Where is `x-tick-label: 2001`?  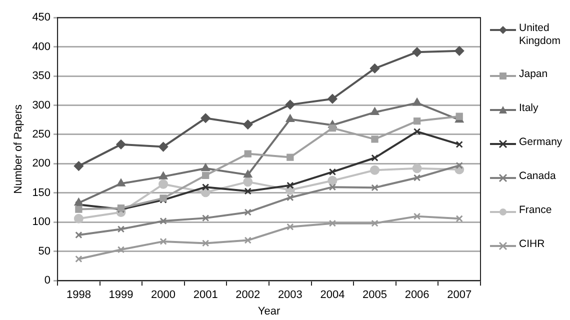 x-tick-label: 2001 is located at coordinates (205, 295).